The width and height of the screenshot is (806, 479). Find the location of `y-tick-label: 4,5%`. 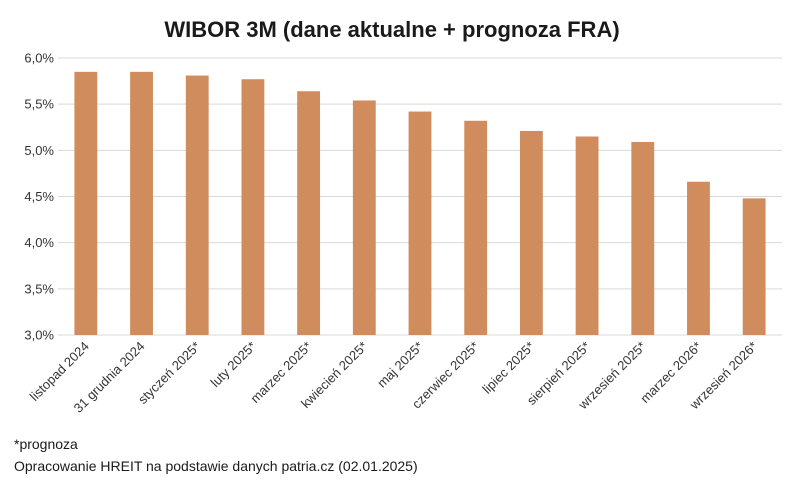

y-tick-label: 4,5% is located at coordinates (39, 196).